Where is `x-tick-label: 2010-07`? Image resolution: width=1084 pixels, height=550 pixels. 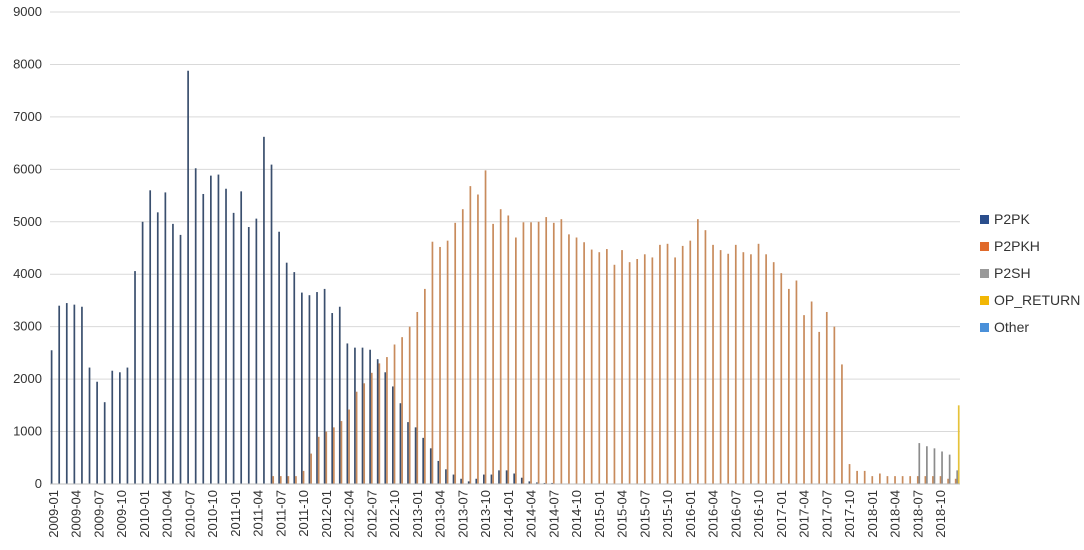 x-tick-label: 2010-07 is located at coordinates (189, 514).